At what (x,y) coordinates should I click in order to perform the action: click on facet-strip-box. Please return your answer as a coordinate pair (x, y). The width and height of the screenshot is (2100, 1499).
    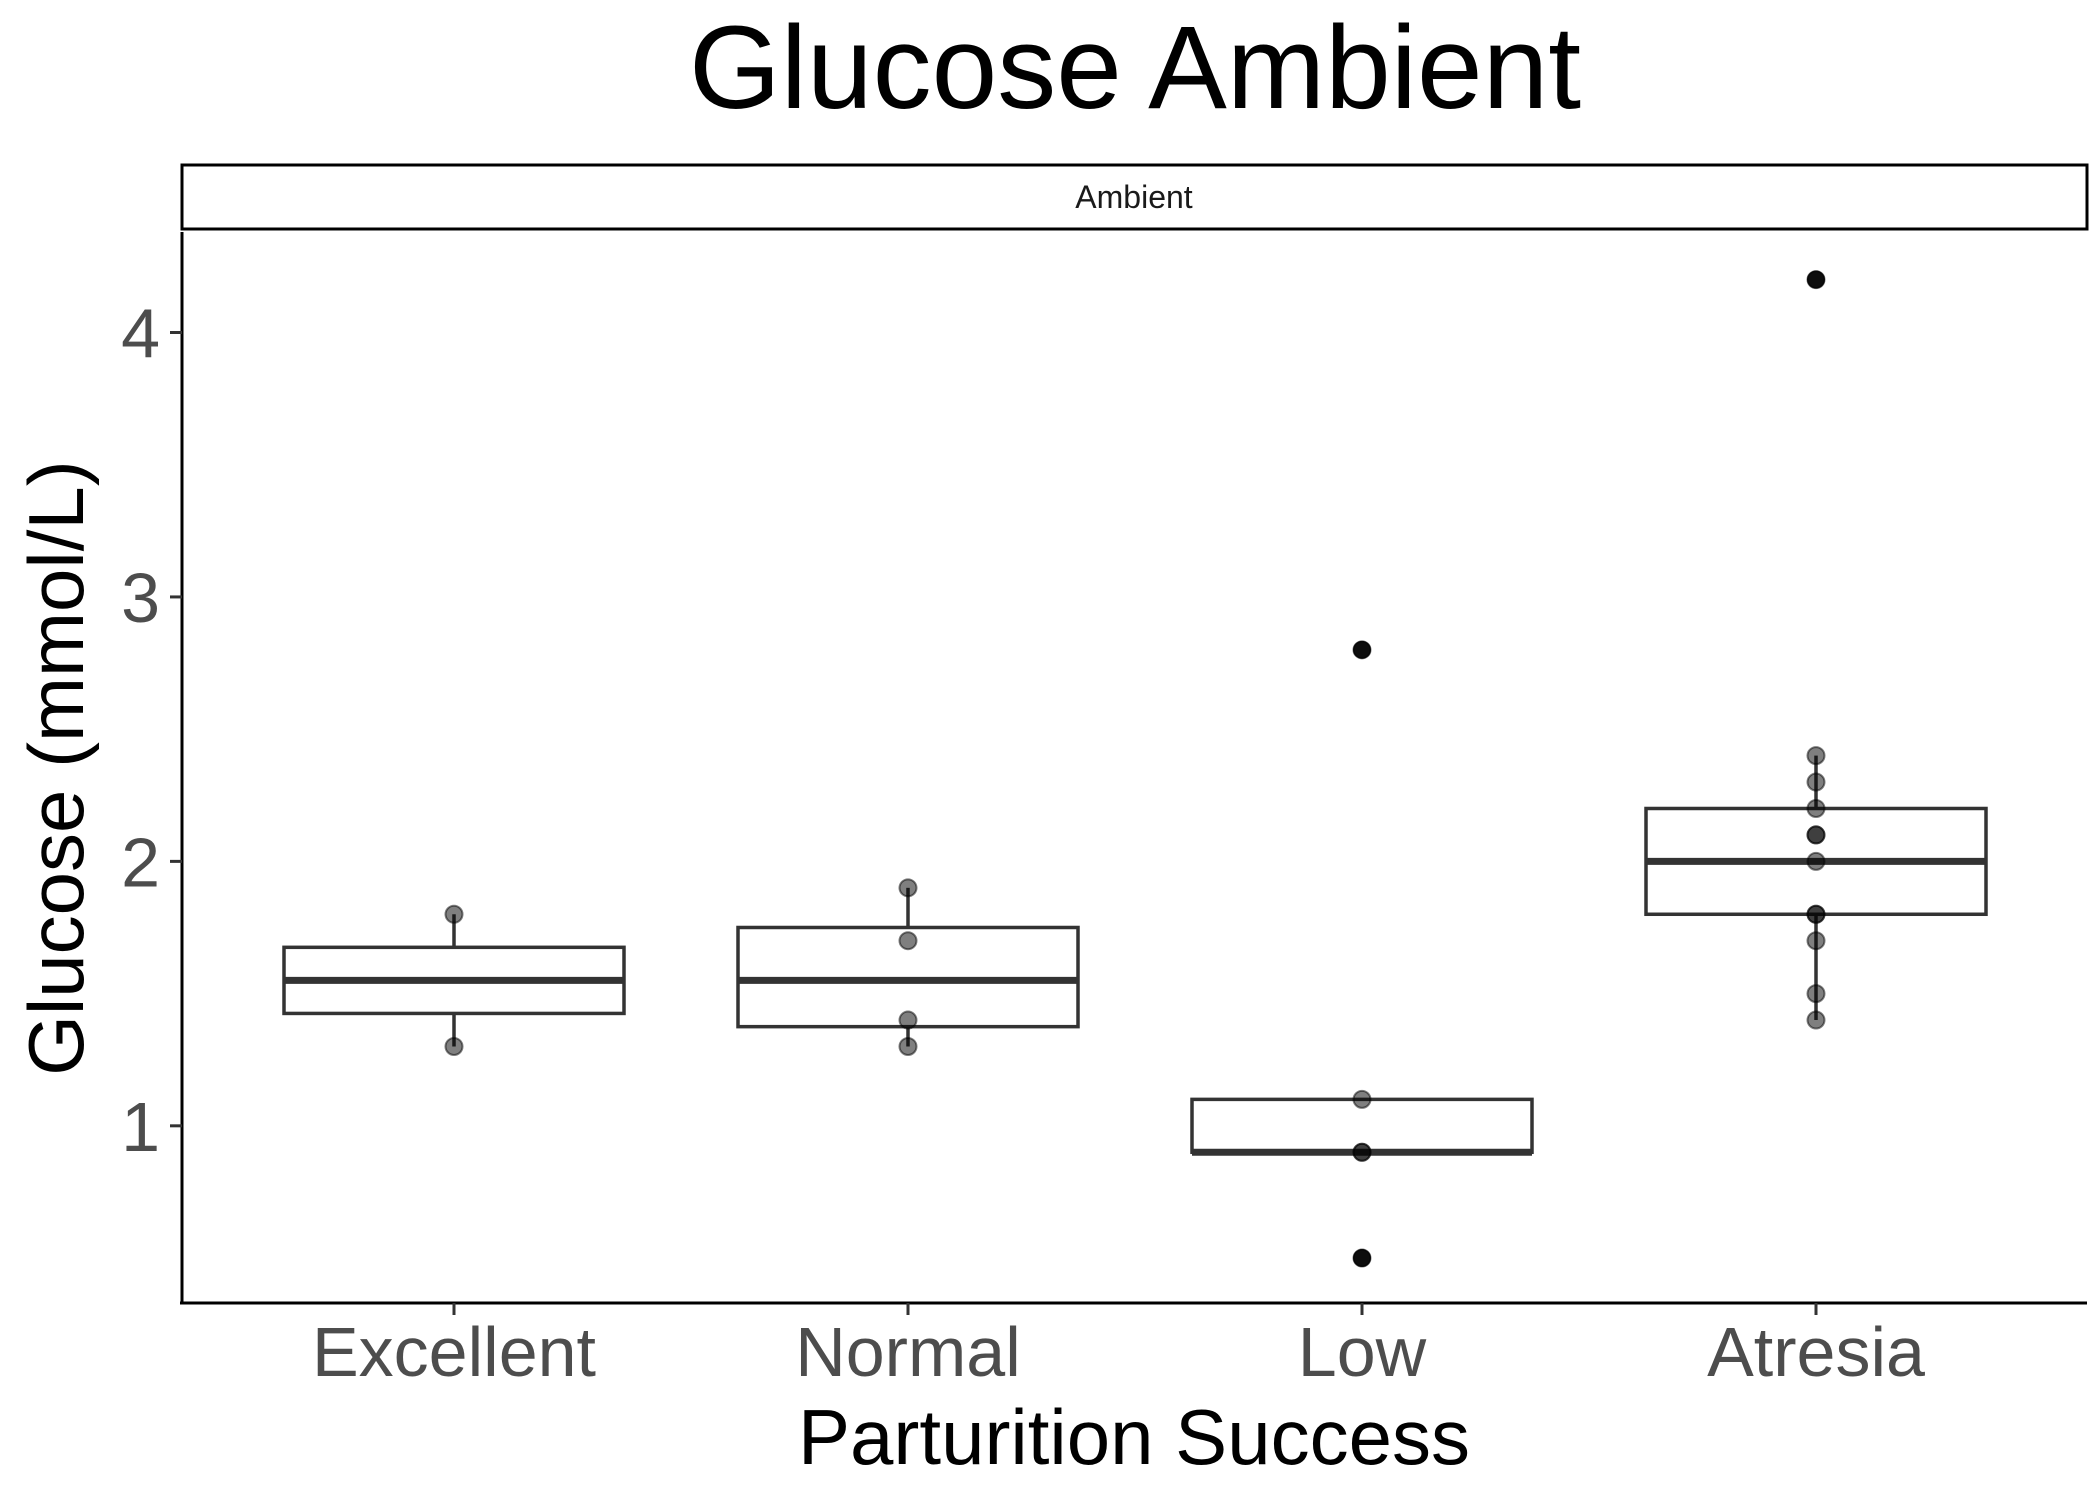
    Looking at the image, I should click on (1134, 197).